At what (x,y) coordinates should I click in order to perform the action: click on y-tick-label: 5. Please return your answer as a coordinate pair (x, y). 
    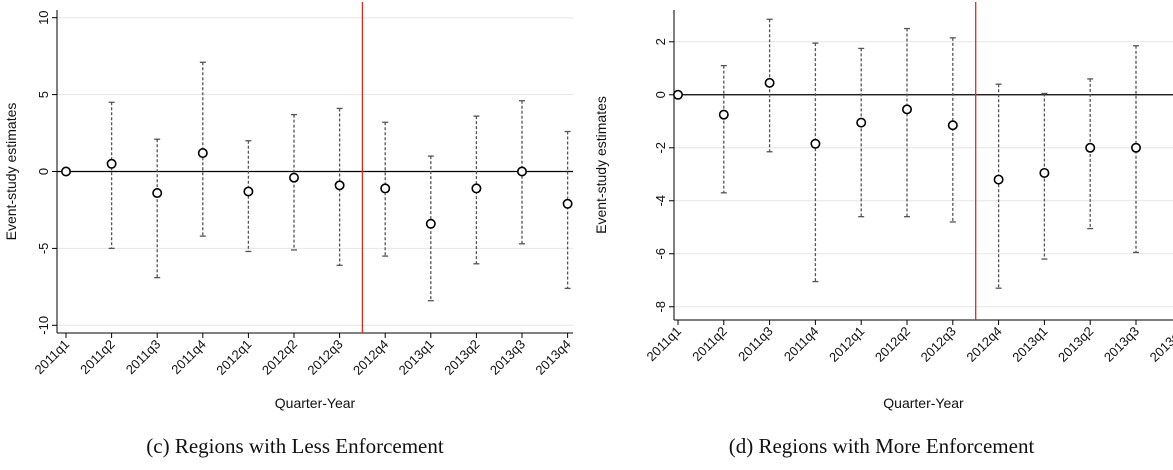
    Looking at the image, I should click on (43, 94).